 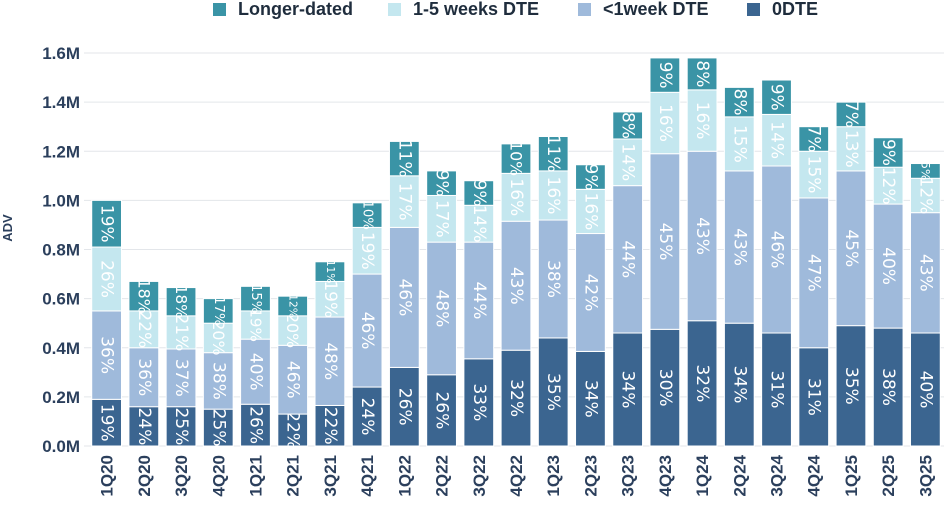 I want to click on x-tick-label: 2Q21, so click(x=293, y=476).